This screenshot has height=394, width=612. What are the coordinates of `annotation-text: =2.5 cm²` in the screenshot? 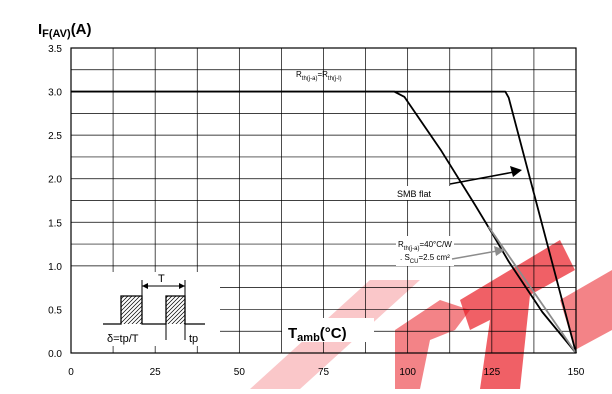 It's located at (434, 257).